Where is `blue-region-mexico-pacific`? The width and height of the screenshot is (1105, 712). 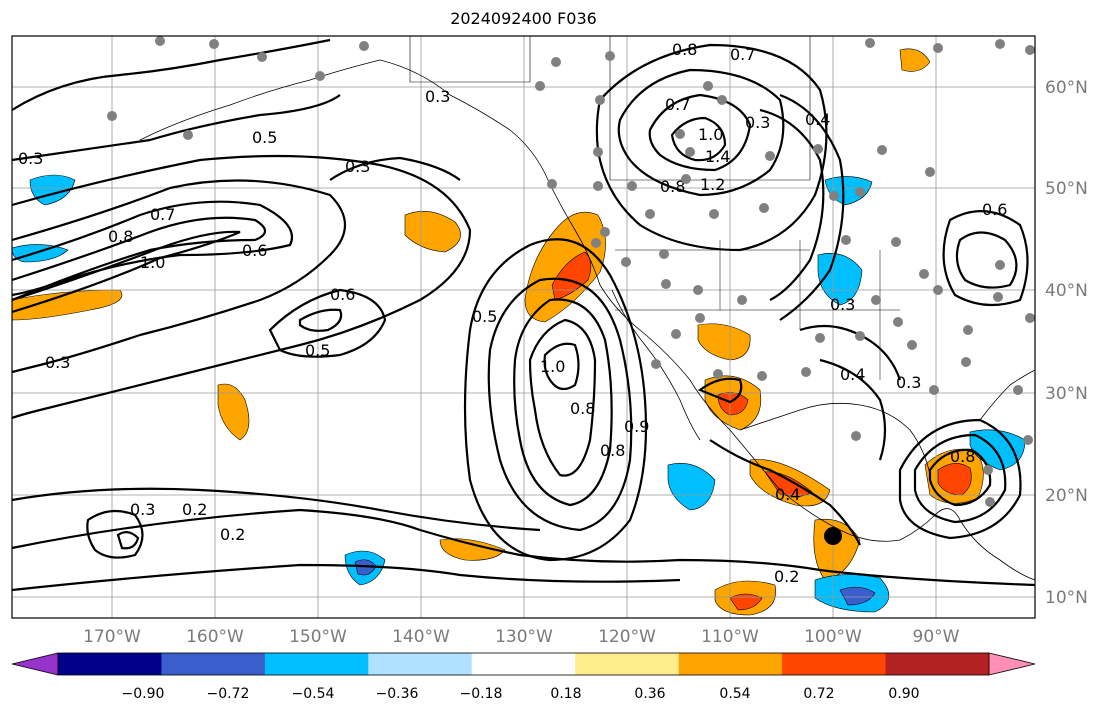 blue-region-mexico-pacific is located at coordinates (691, 487).